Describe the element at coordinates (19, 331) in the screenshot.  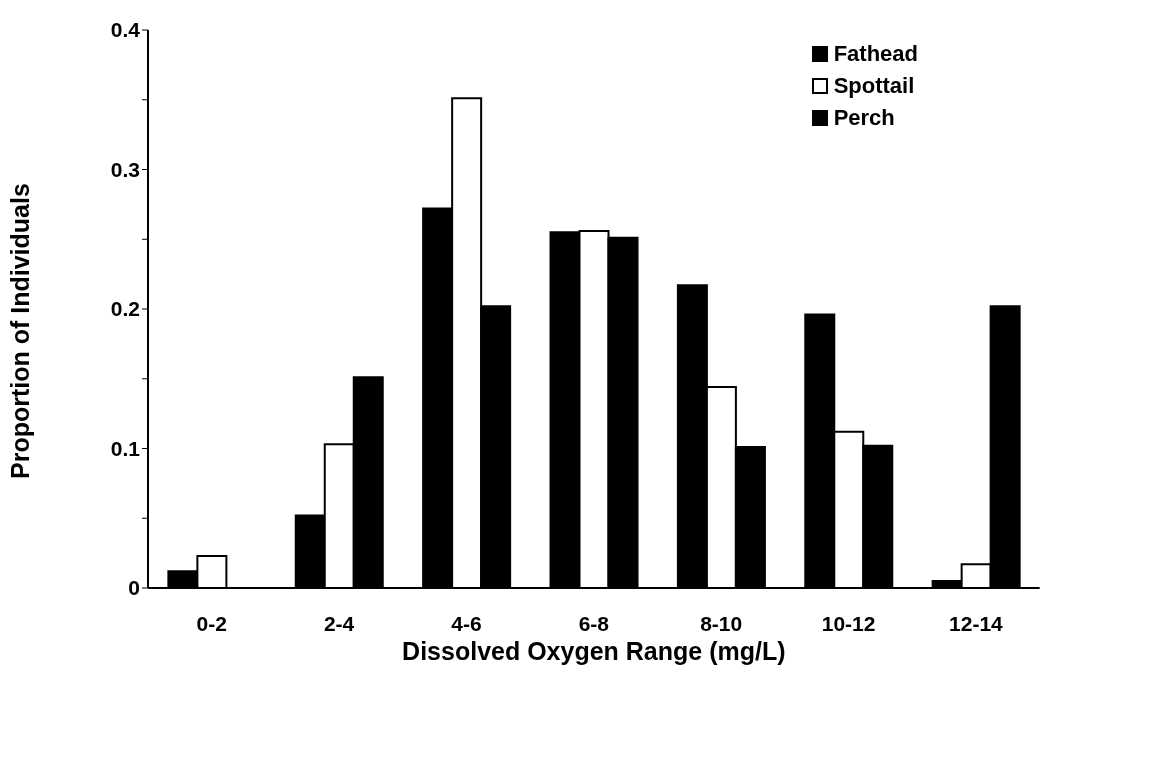
I see `y-axis-title: Proportion of Individuals` at that location.